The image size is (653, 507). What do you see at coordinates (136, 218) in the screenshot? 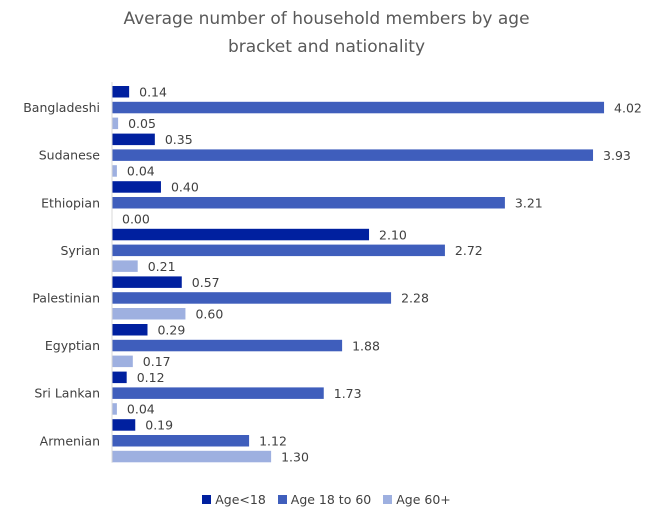
I see `data-label-ethiopian-age-60: 0.00` at bounding box center [136, 218].